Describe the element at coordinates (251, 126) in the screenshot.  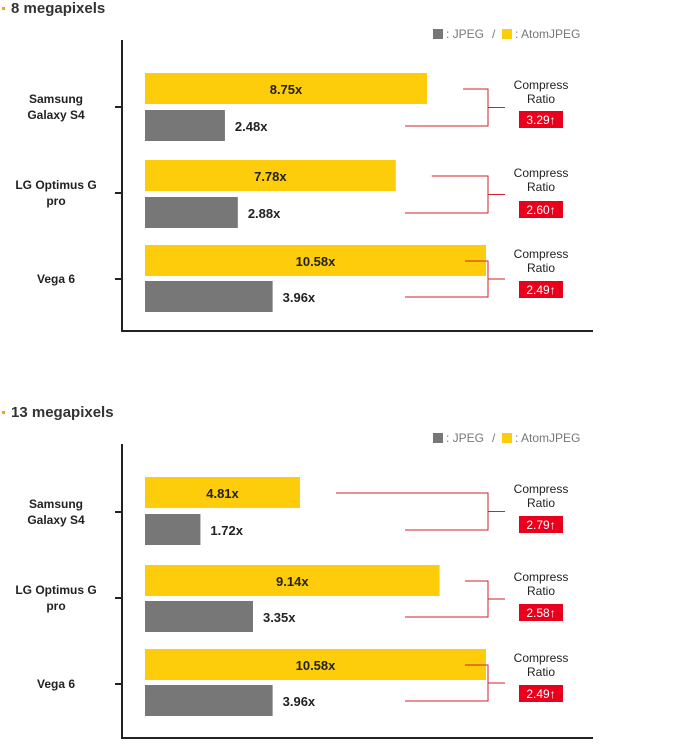
I see `data-label-jpeg: 2.48x` at that location.